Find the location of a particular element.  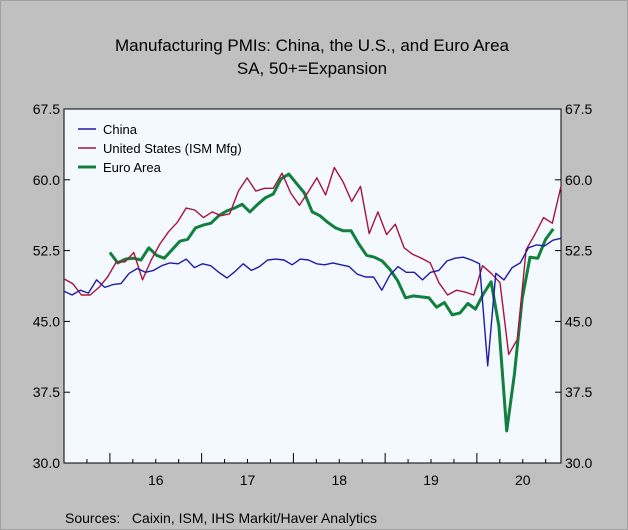

x-tick-label: 18 is located at coordinates (339, 480).